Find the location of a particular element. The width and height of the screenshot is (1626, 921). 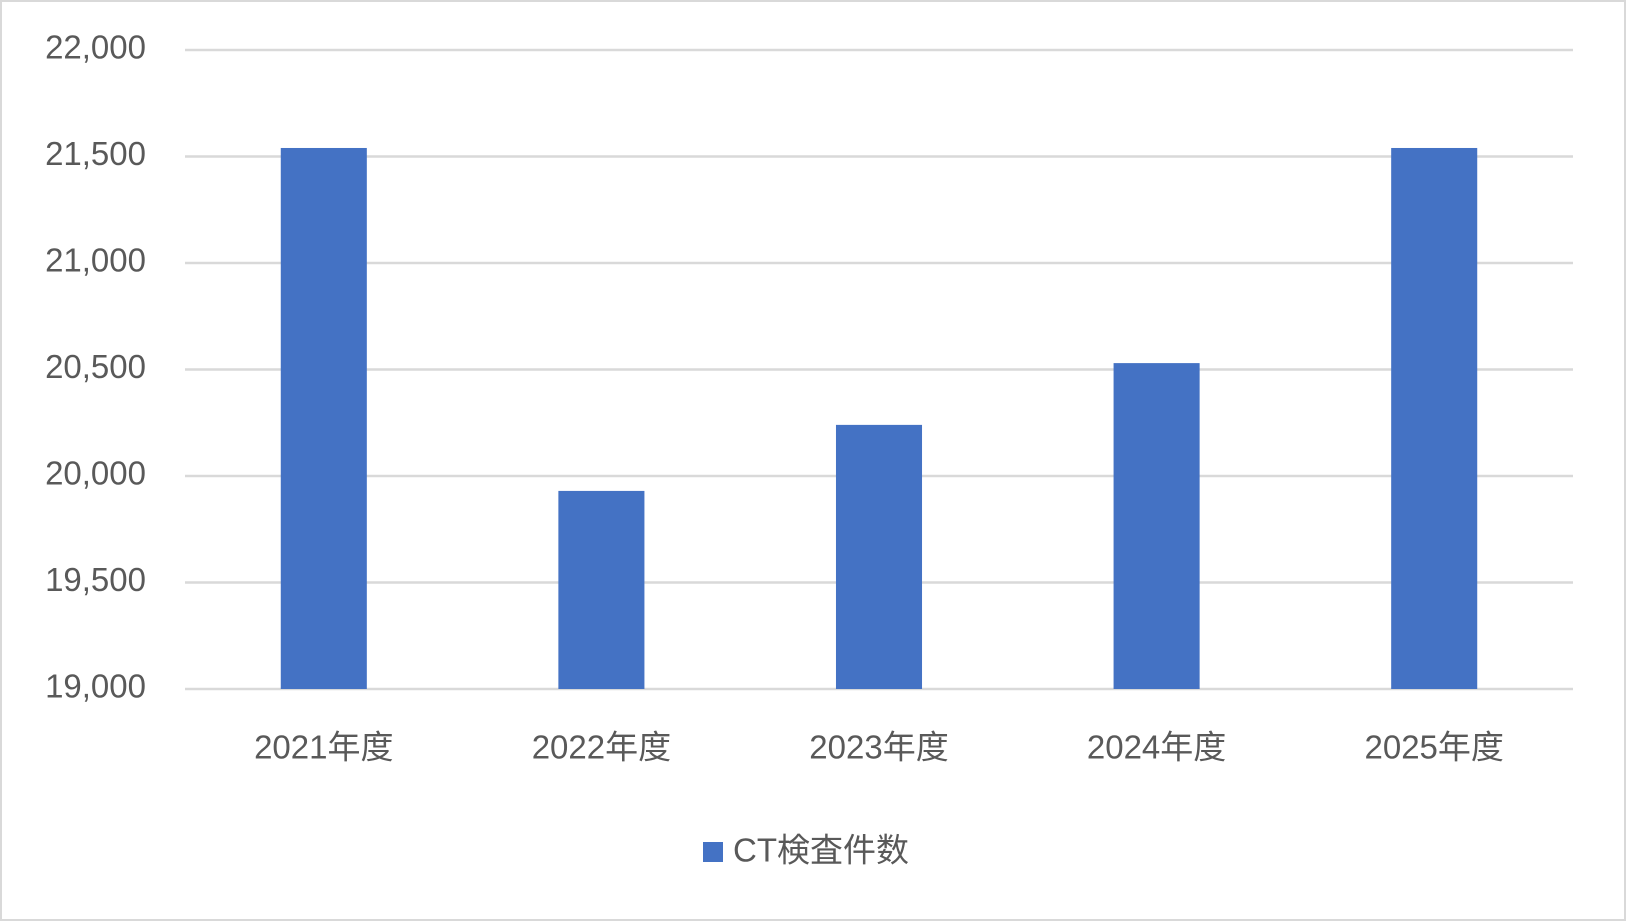

y-tick-label: 20,000 is located at coordinates (95, 473).